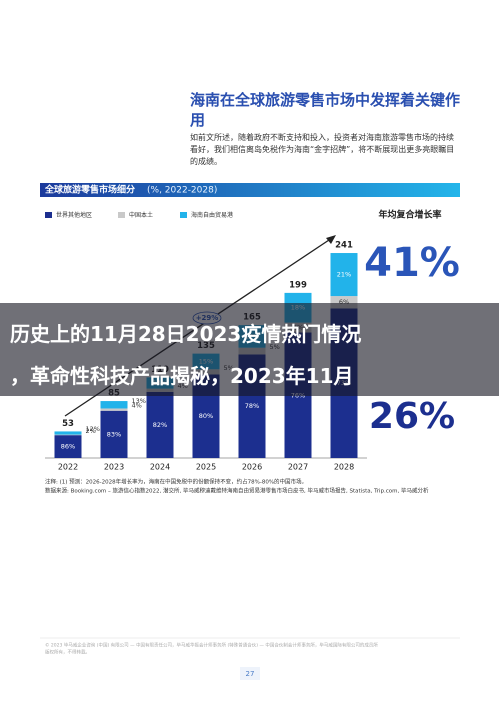 This screenshot has width=499, height=701. What do you see at coordinates (206, 467) in the screenshot?
I see `x-tick-label: 2025` at bounding box center [206, 467].